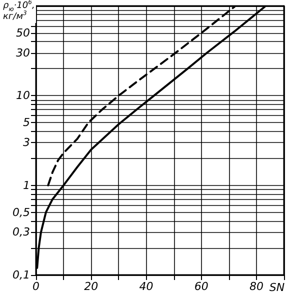 The width and height of the screenshot is (290, 297). Describe the element at coordinates (146, 286) in the screenshot. I see `x-tick-label: 40` at that location.